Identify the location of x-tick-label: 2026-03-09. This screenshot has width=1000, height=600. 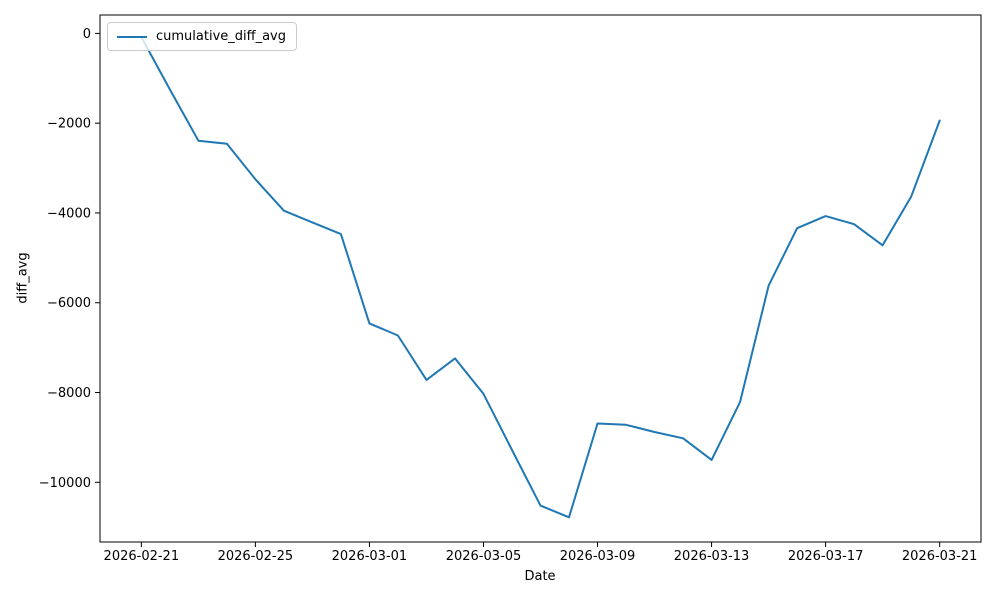
(598, 556).